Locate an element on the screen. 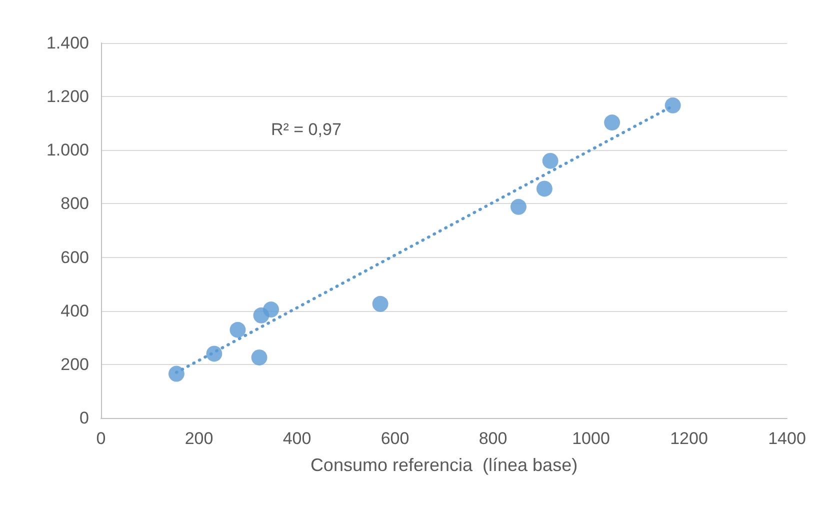 This screenshot has width=838, height=531. x-tick-label: 200 is located at coordinates (199, 438).